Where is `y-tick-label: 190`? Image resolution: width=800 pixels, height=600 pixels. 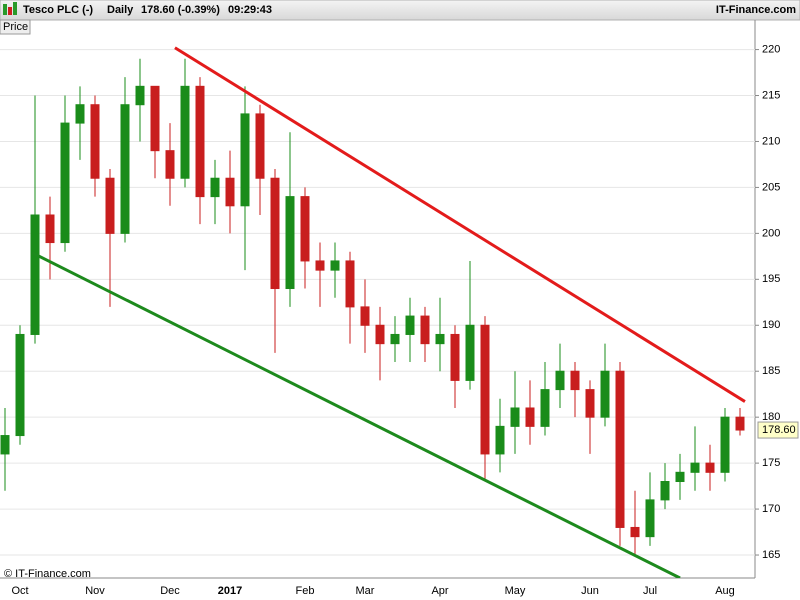 y-tick-label: 190 is located at coordinates (771, 325).